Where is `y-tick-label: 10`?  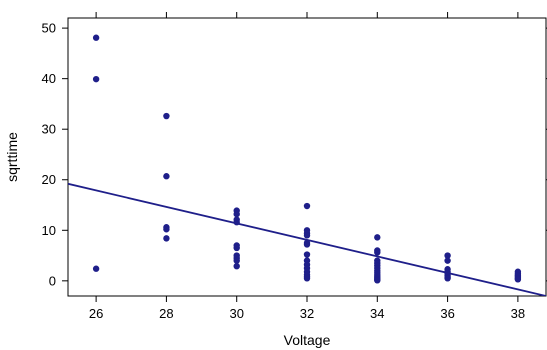 y-tick-label: 10 is located at coordinates (49, 230).